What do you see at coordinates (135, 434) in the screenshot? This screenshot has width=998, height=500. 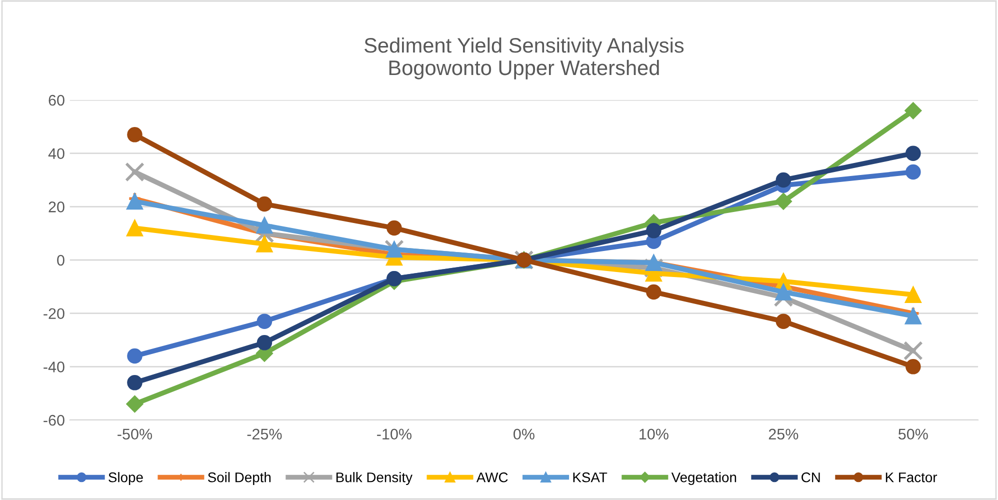 I see `x-tick-label: -50%` at bounding box center [135, 434].